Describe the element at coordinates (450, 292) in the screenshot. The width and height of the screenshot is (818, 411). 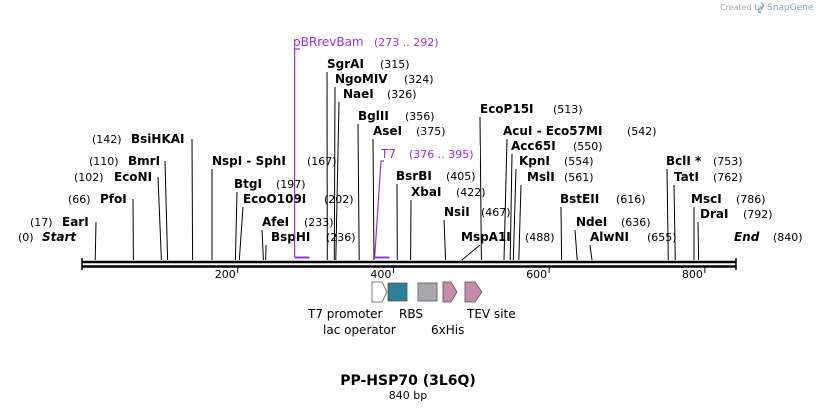
I see `feature-6xhis` at that location.